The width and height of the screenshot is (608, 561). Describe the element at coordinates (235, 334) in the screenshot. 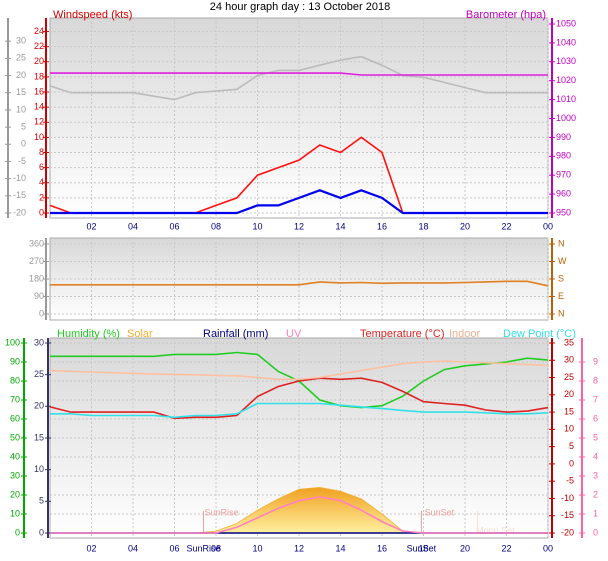

I see `legend-label: Rainfall (mm)` at that location.